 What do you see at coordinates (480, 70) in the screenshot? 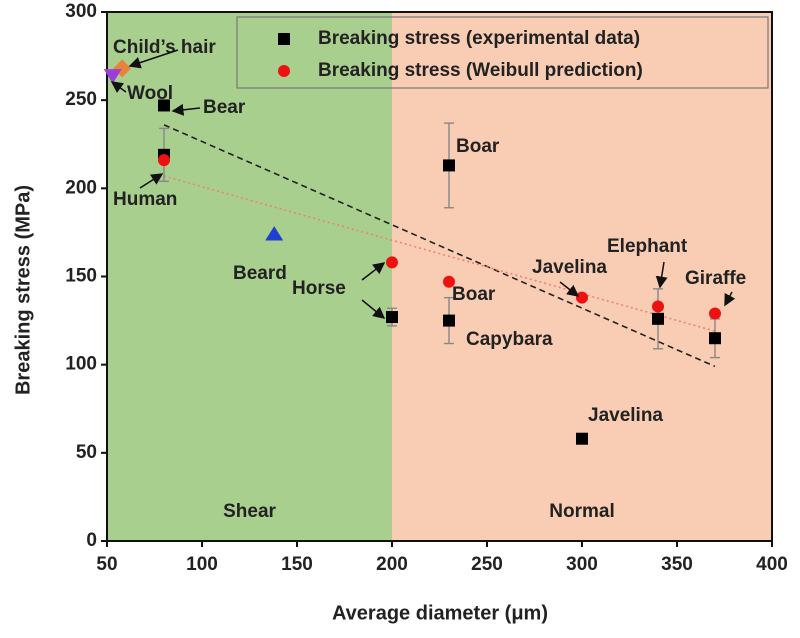
I see `legend-label: Breaking stress (Weibull prediction)` at bounding box center [480, 70].